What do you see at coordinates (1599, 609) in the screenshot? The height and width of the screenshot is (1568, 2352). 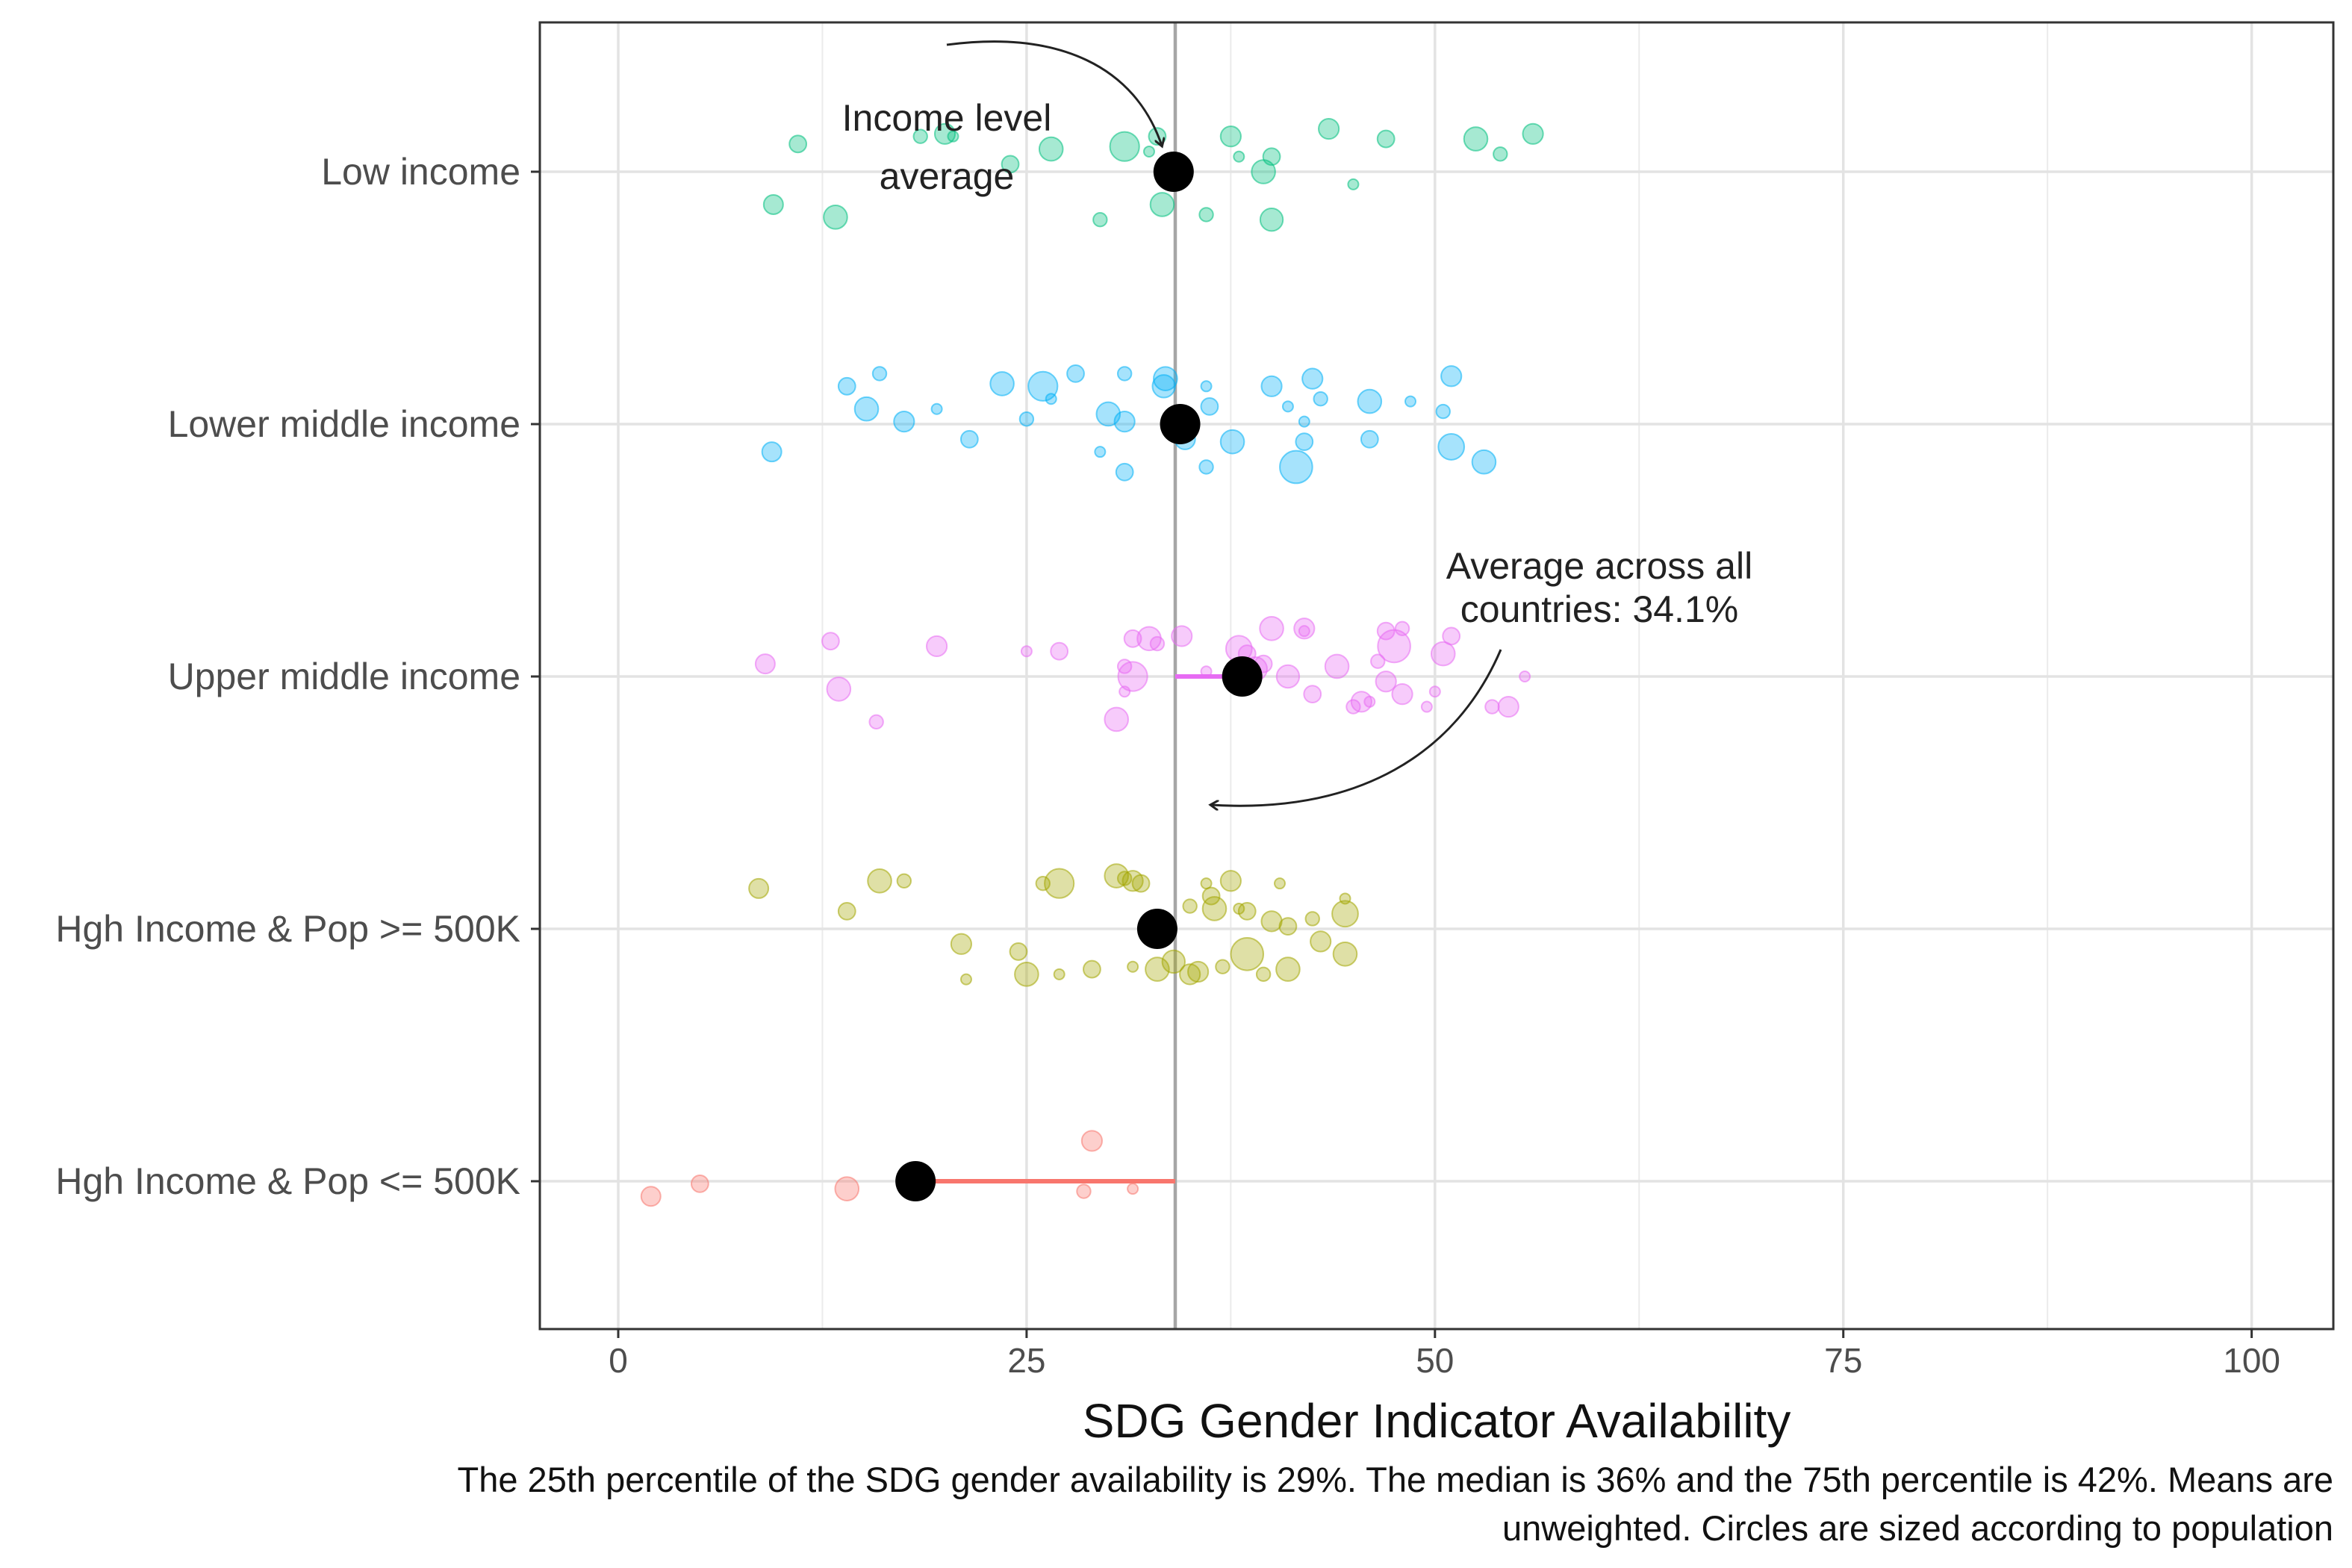 I see `annotation-overall-average-line2: countries: 34.1%` at bounding box center [1599, 609].